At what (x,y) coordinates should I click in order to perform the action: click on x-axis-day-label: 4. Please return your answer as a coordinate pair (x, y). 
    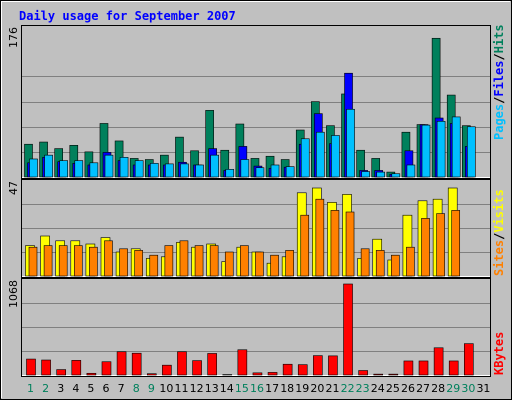
    Looking at the image, I should click on (75, 388).